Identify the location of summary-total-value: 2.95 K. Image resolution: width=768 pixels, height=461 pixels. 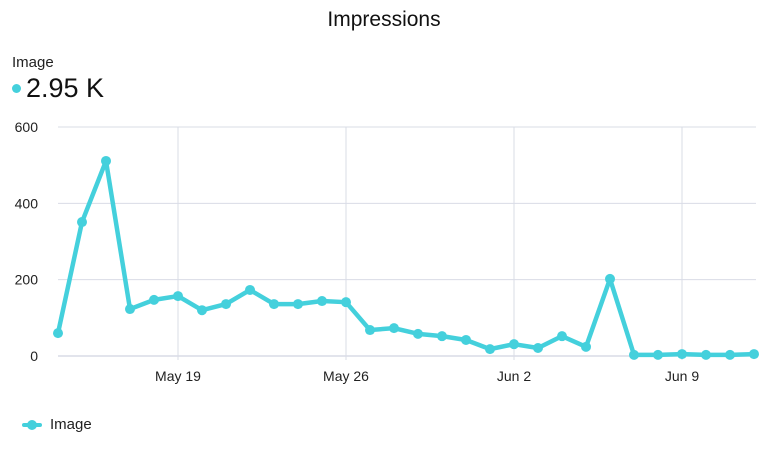
(65, 88).